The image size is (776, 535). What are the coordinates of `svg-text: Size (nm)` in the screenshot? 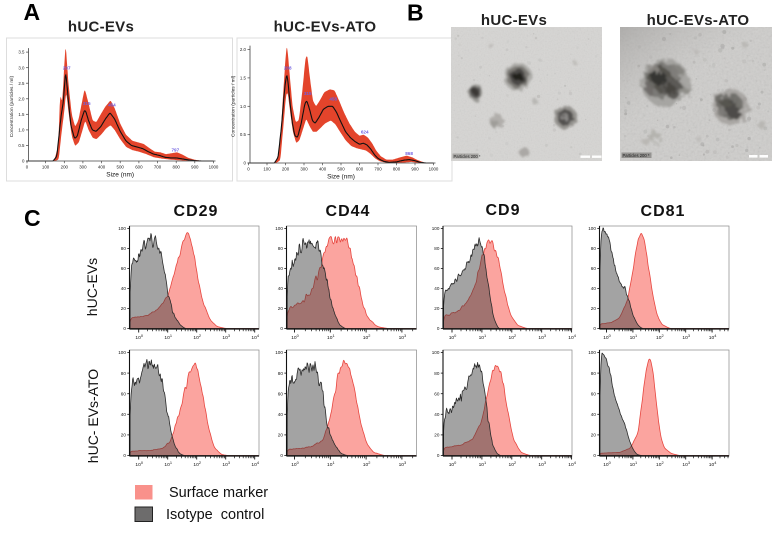 It's located at (120, 175).